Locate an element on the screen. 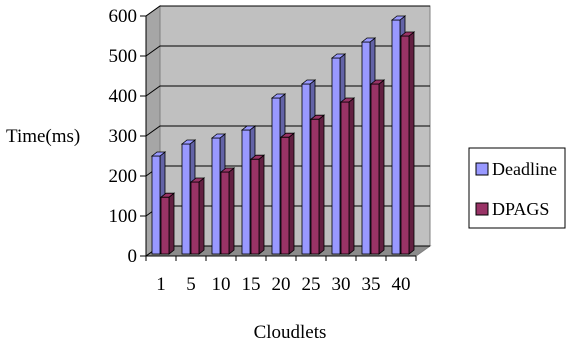 The width and height of the screenshot is (570, 347). y-tick-label: 600 is located at coordinates (123, 16).